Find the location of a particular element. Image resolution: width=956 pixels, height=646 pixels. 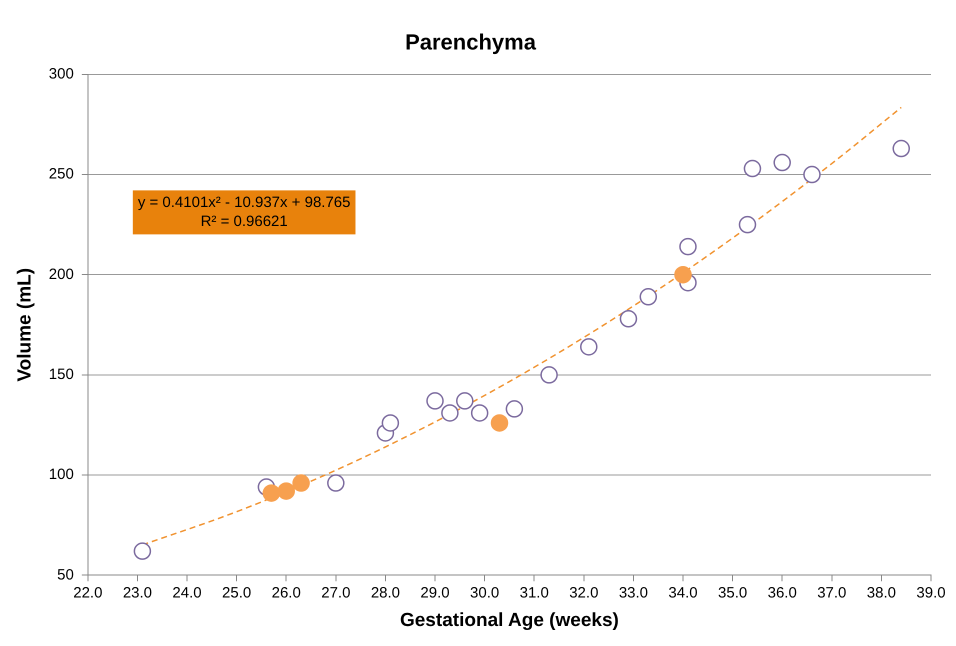

x-tick-label: 28.0 is located at coordinates (385, 593).